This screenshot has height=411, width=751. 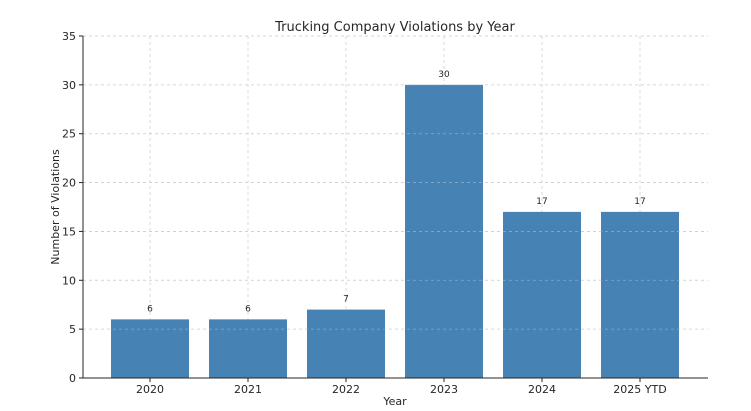 I want to click on bar-2022, so click(x=346, y=343).